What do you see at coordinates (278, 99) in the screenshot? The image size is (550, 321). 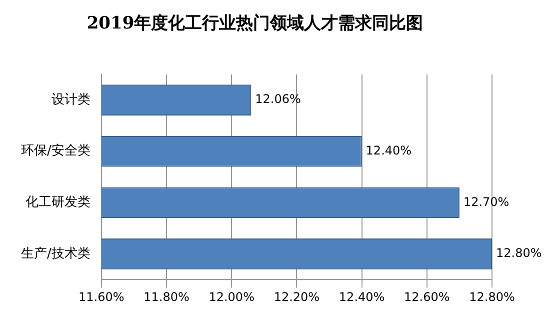 I see `data-label: 12.06%` at bounding box center [278, 99].